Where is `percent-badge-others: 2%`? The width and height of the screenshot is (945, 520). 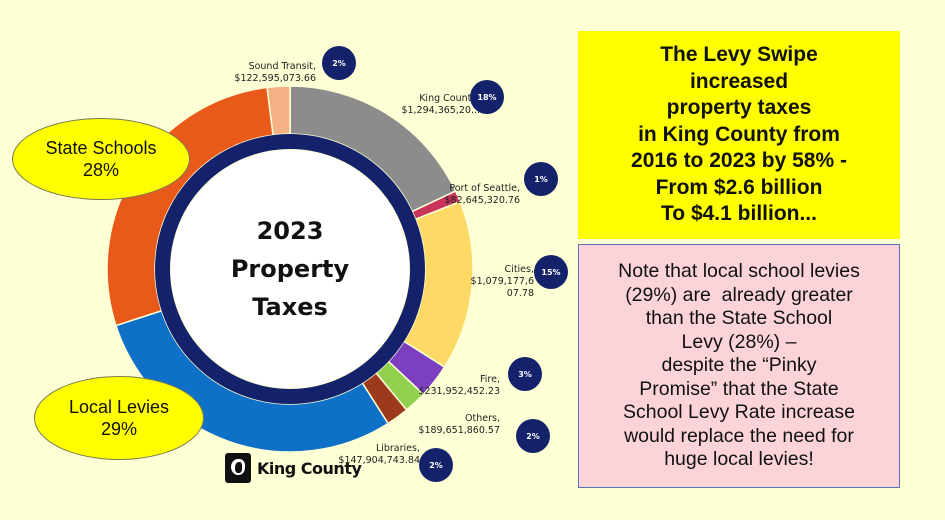
percent-badge-others: 2% is located at coordinates (533, 436).